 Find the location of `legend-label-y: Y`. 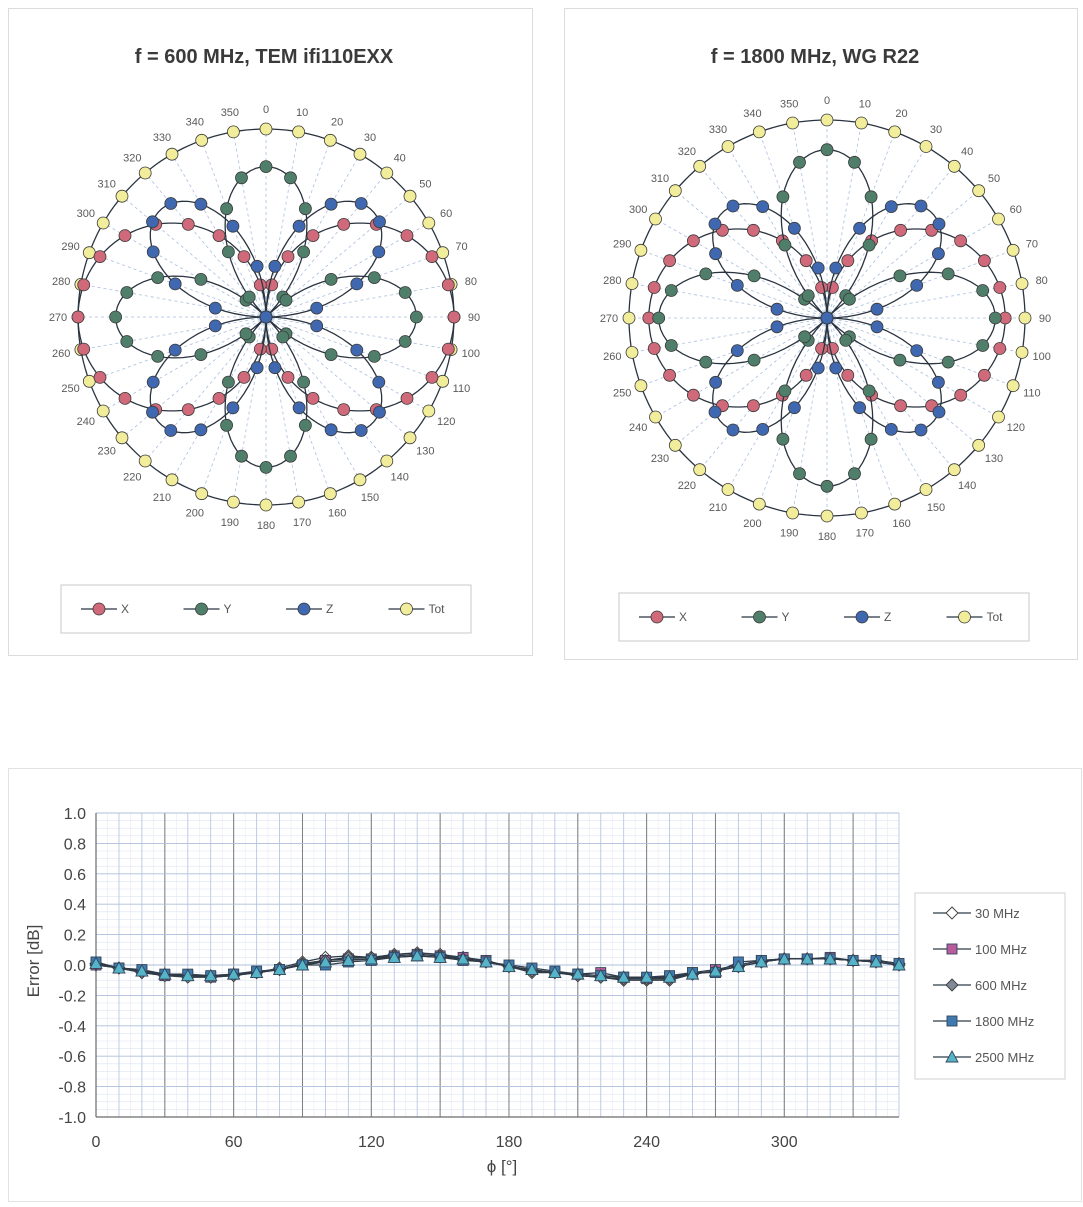

legend-label-y: Y is located at coordinates (228, 609).